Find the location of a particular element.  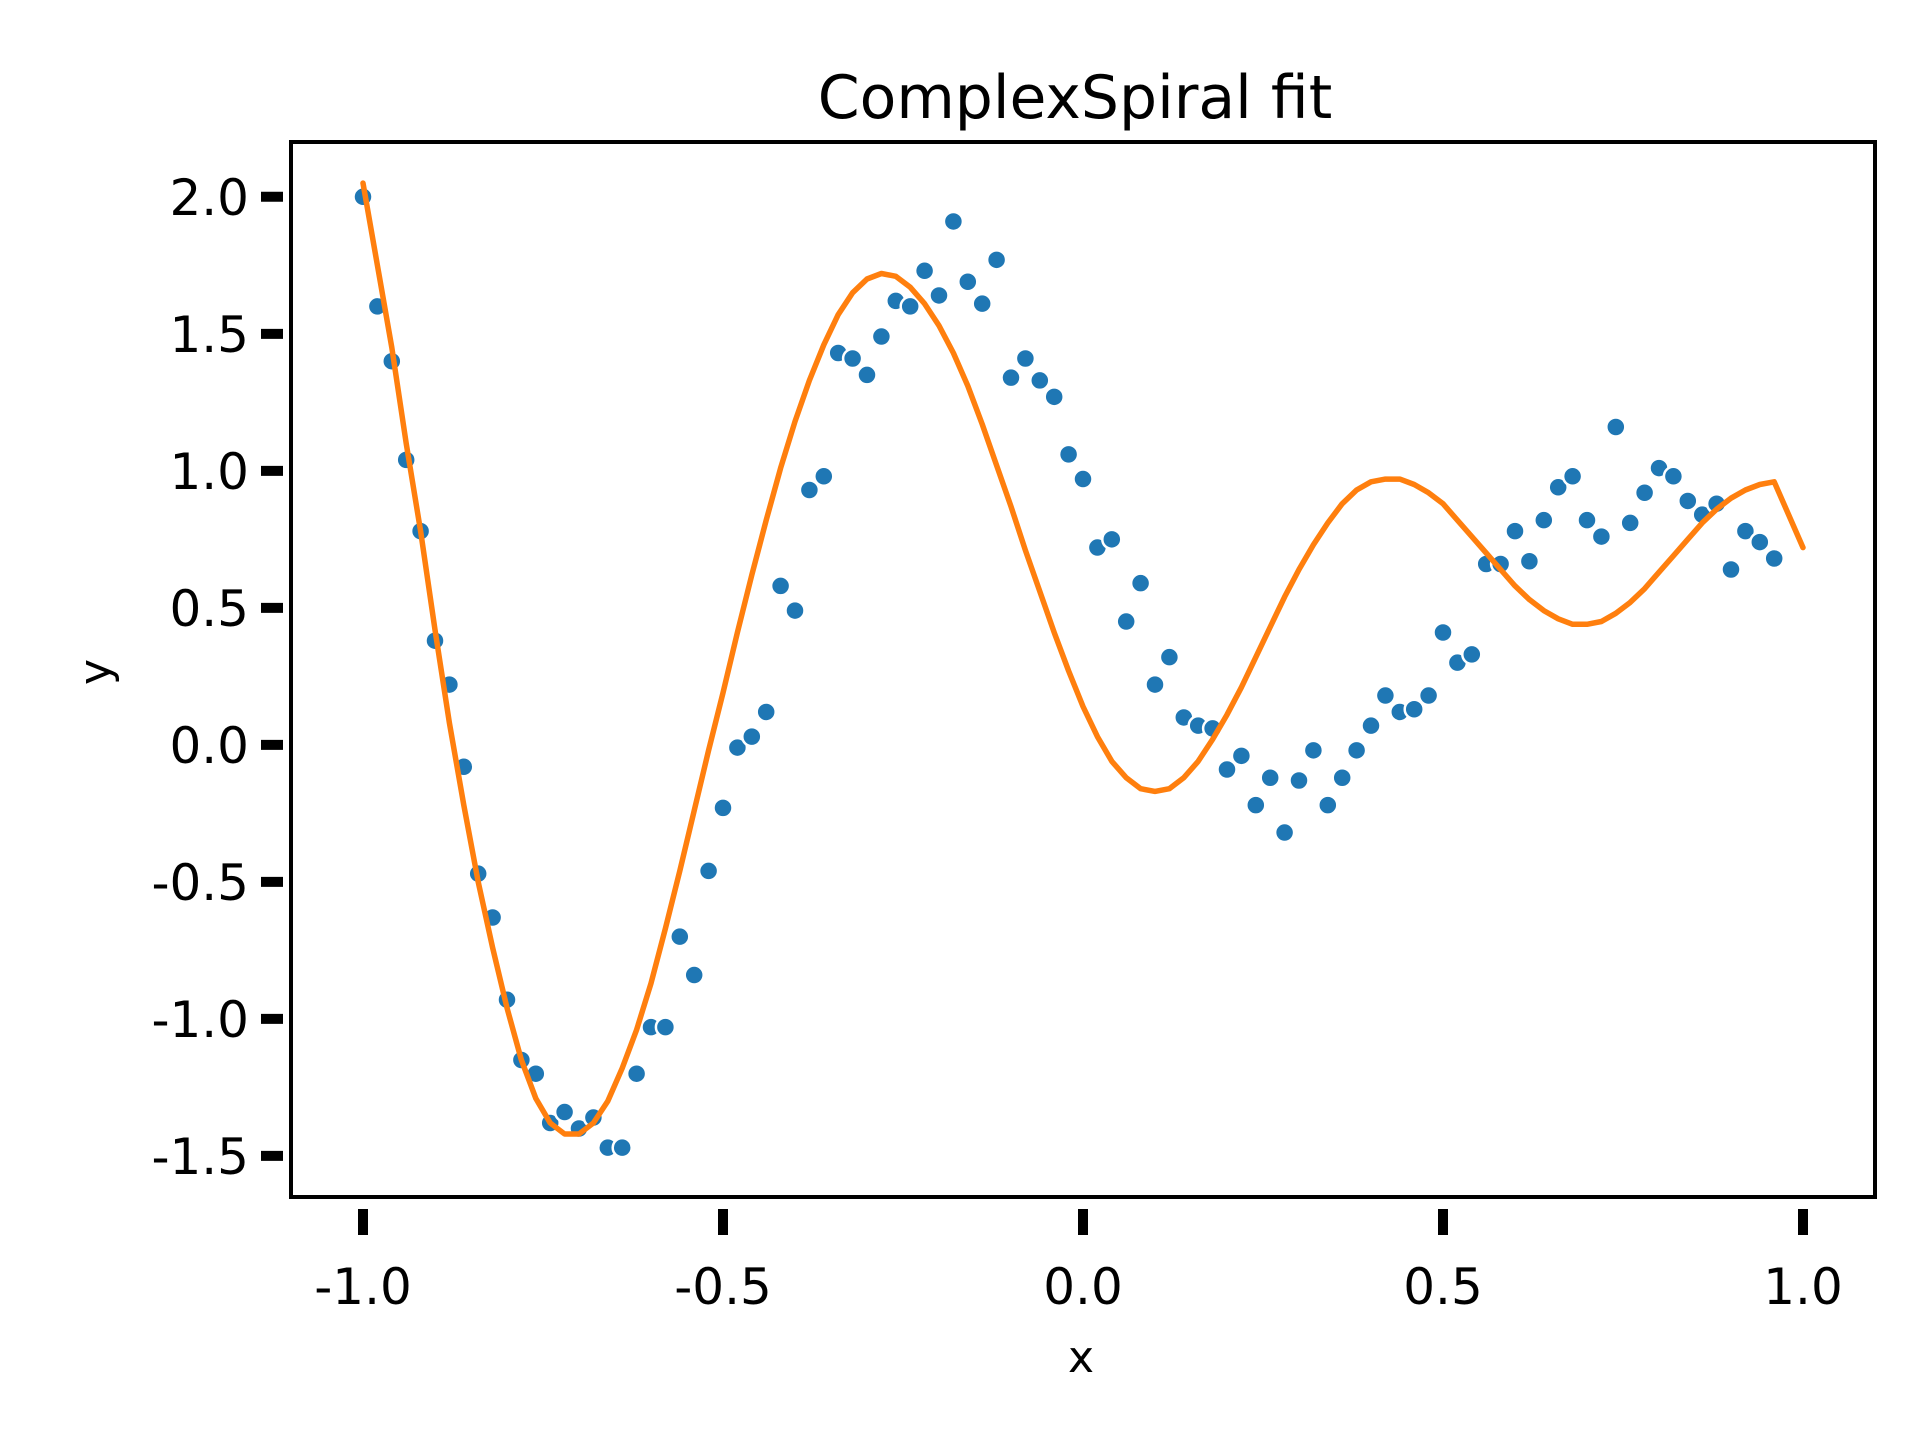

y-axis-label: y is located at coordinates (95, 672).